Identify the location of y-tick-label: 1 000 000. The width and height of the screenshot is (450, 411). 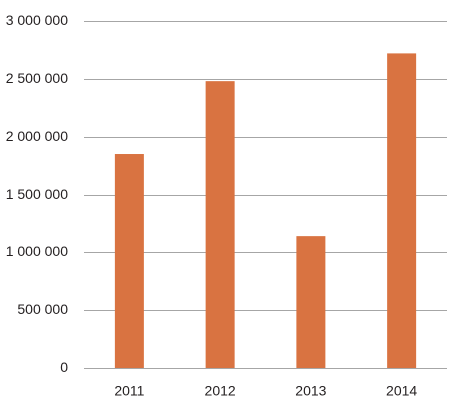
(37, 251).